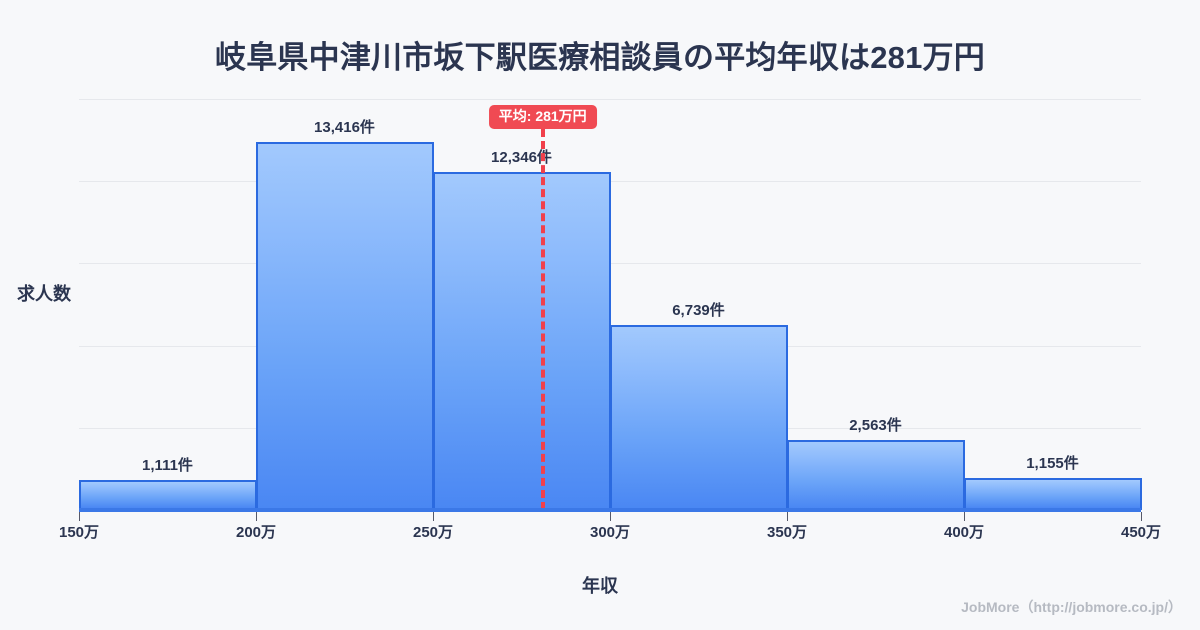 This screenshot has height=630, width=1200. Describe the element at coordinates (1141, 532) in the screenshot. I see `x-tick-label: 450万` at that location.